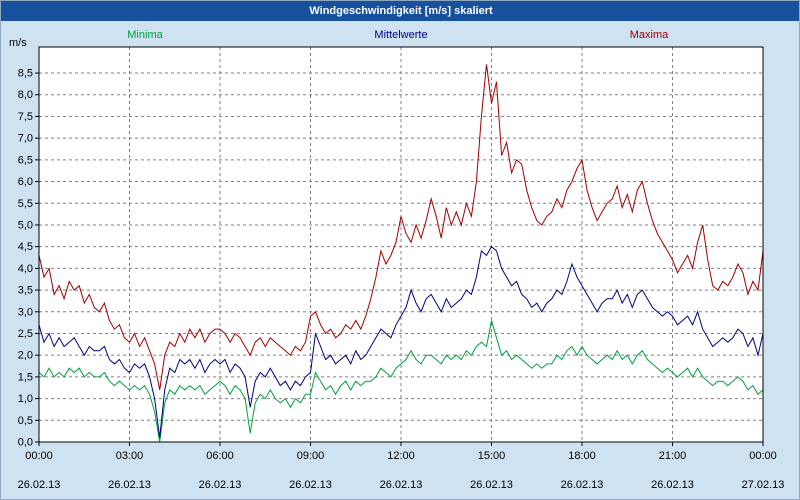 The image size is (800, 500). I want to click on y-tick-label: 6,0, so click(25, 182).